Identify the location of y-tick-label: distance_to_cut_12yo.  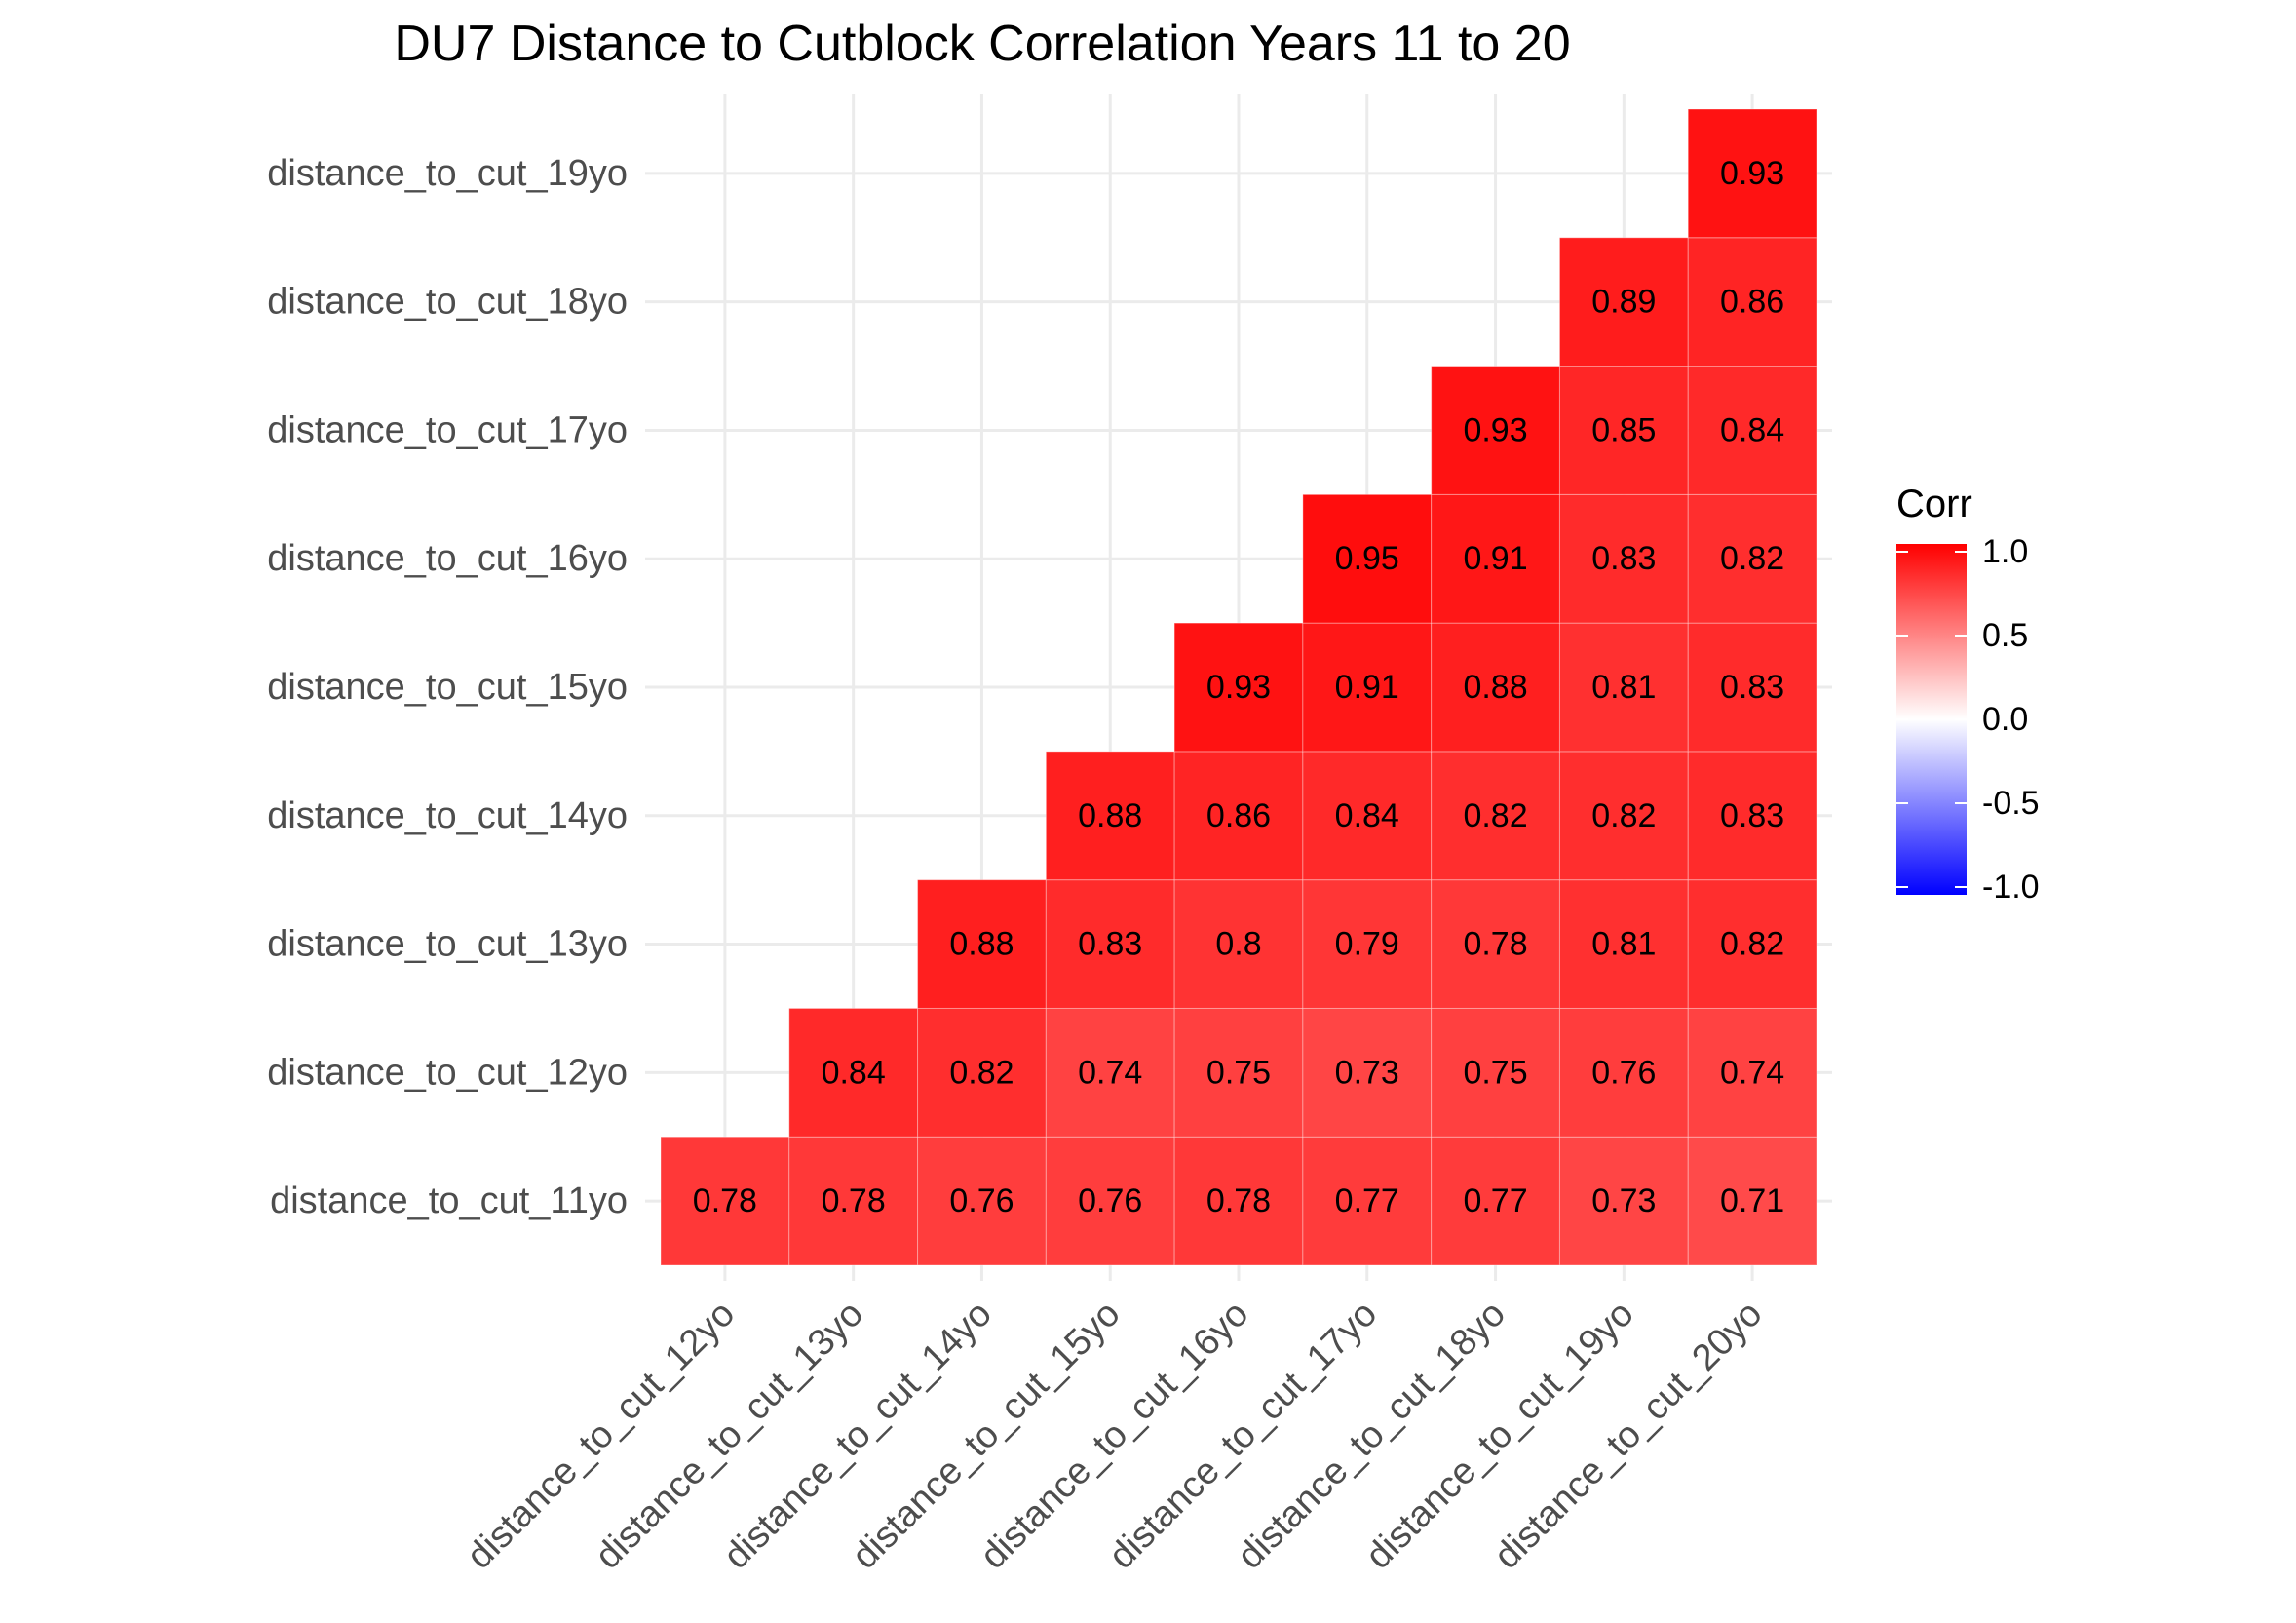
(447, 1073).